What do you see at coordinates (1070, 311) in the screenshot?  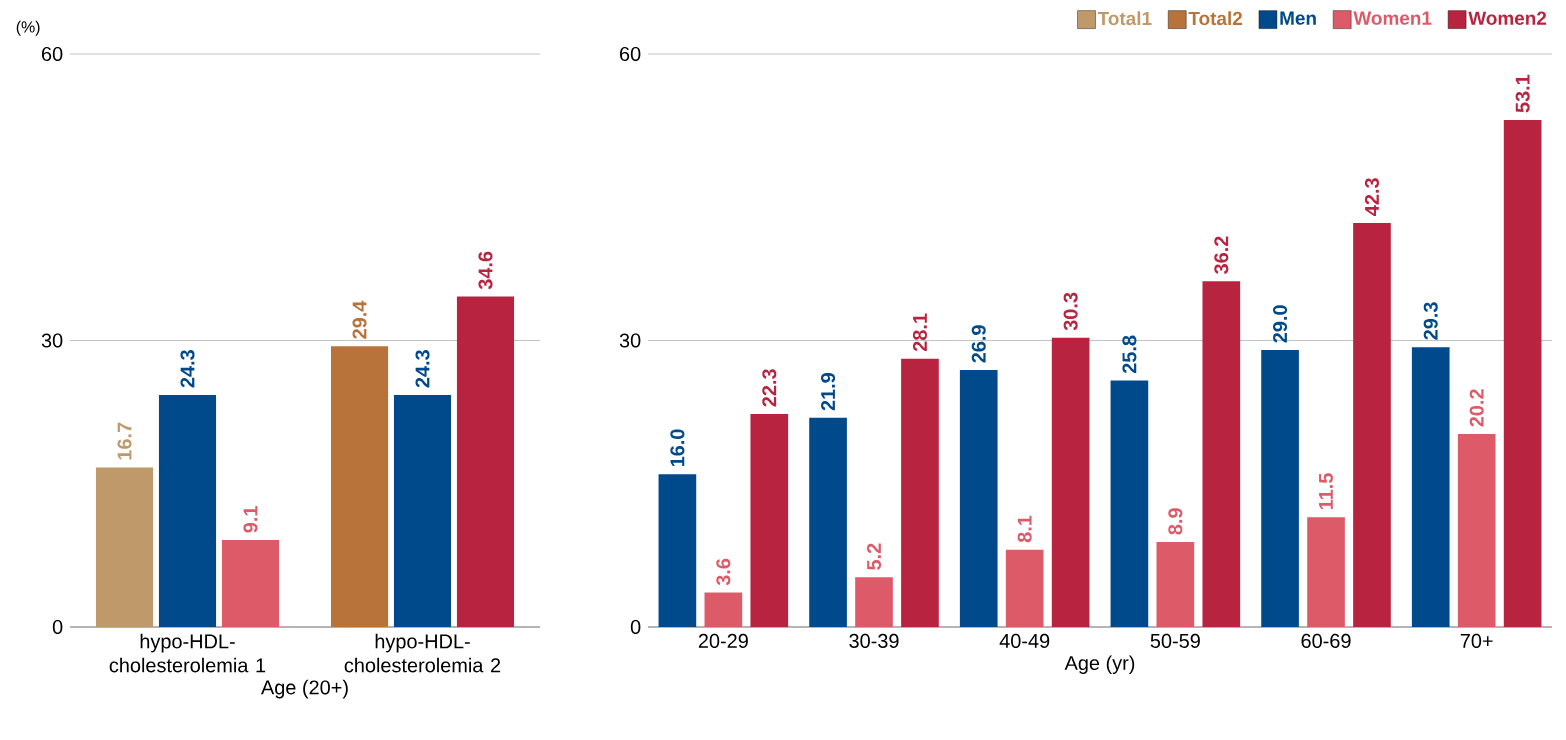 I see `data-label: 30.3` at bounding box center [1070, 311].